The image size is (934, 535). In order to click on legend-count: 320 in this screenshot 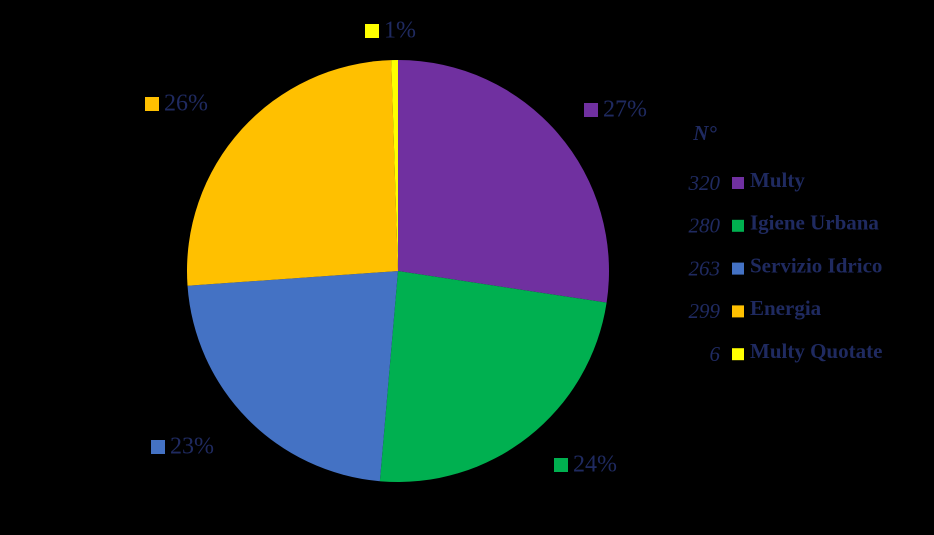, I will do `click(704, 183)`.